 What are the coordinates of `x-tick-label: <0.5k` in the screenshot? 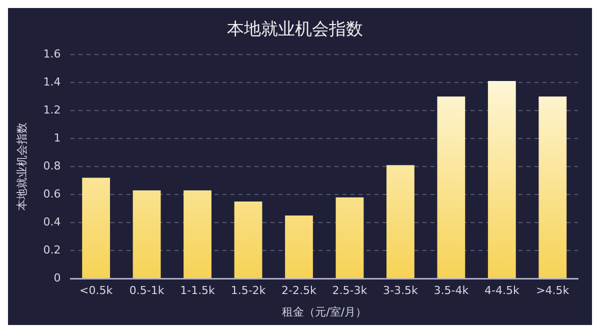 It's located at (97, 291).